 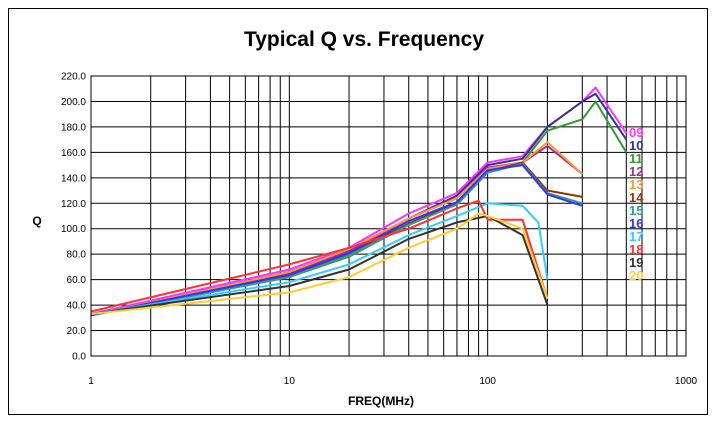 What do you see at coordinates (364, 39) in the screenshot?
I see `chart-title: Typical Q vs. Frequency` at bounding box center [364, 39].